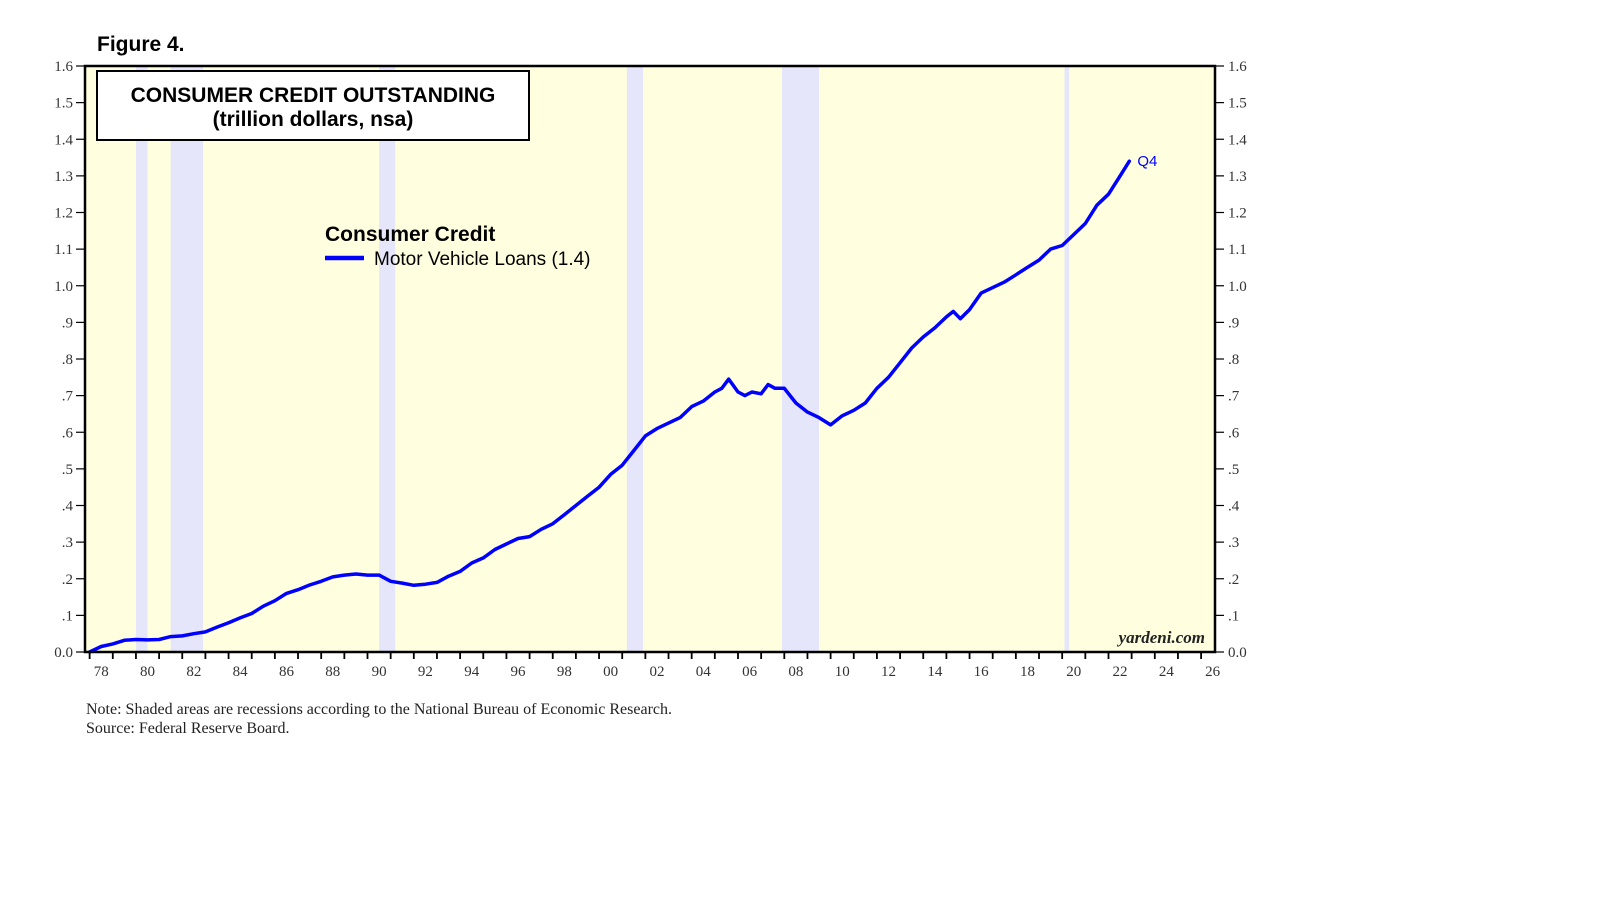  What do you see at coordinates (187, 728) in the screenshot?
I see `source-text: Source: Federal Reserve Board.` at bounding box center [187, 728].